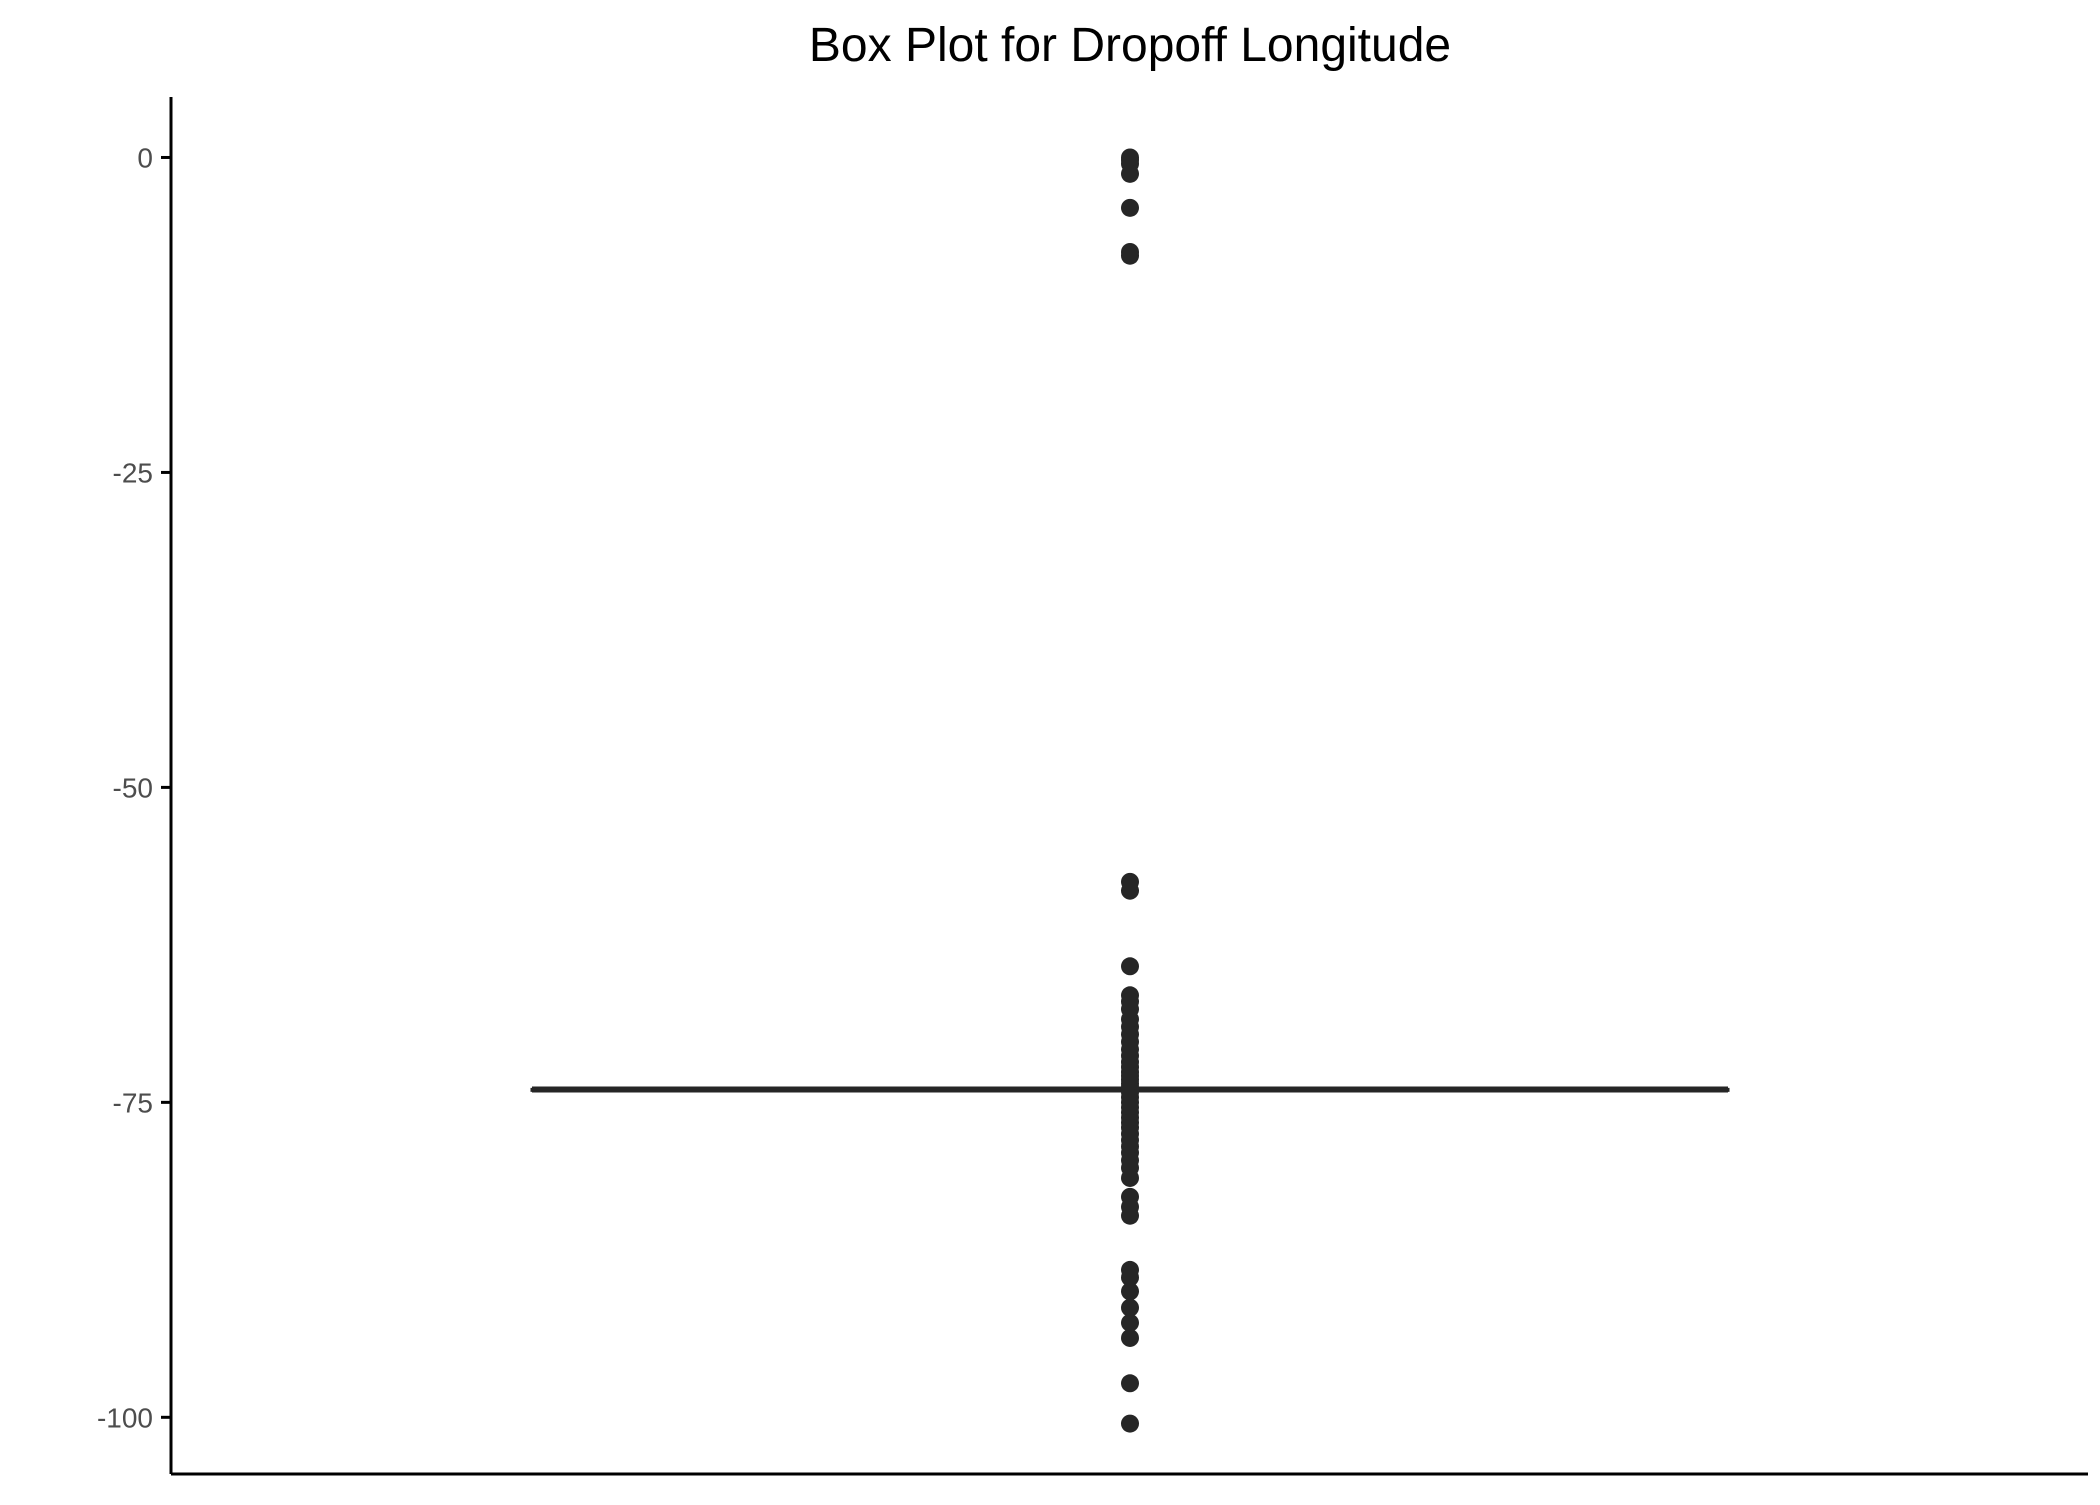  Describe the element at coordinates (133, 472) in the screenshot. I see `y-tick-label: -25` at that location.